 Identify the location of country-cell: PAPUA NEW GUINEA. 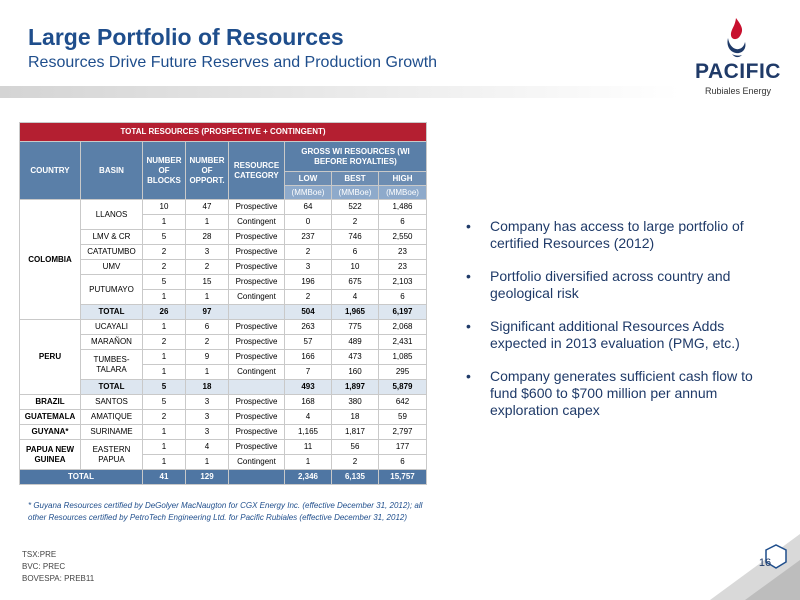
(50, 454).